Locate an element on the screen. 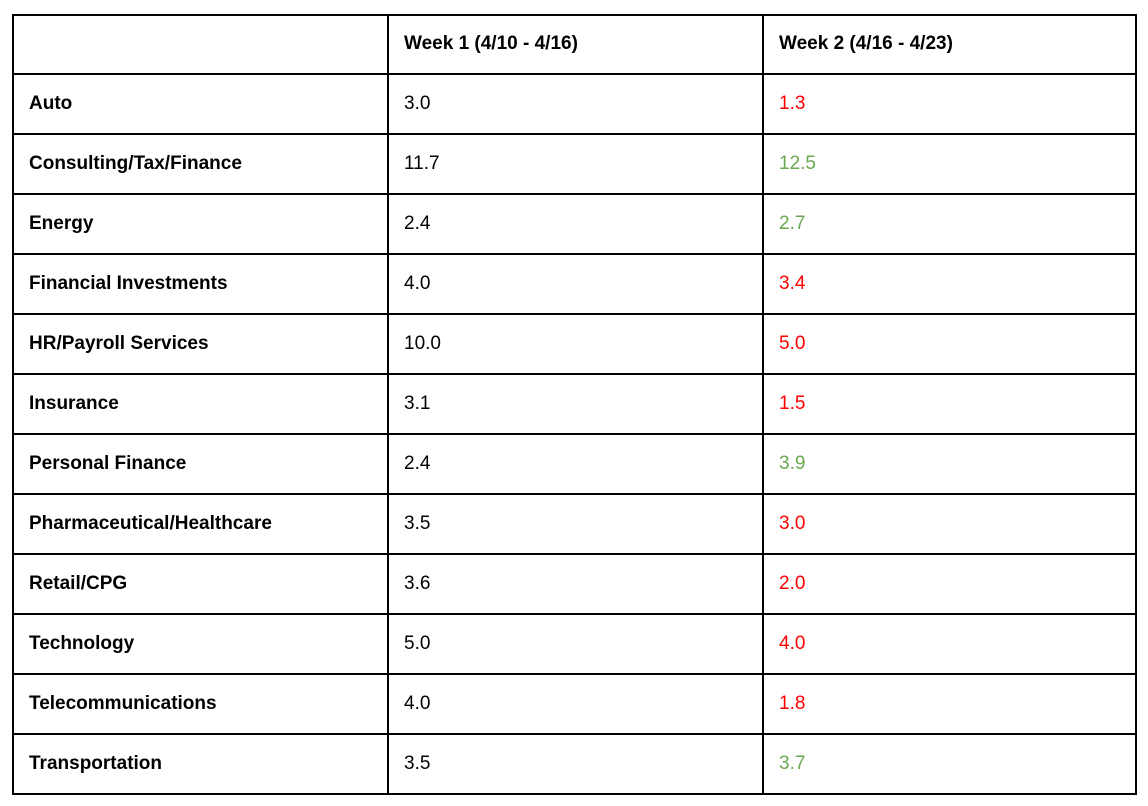  table-row: Insurance 3.1 1.5 is located at coordinates (574, 404).